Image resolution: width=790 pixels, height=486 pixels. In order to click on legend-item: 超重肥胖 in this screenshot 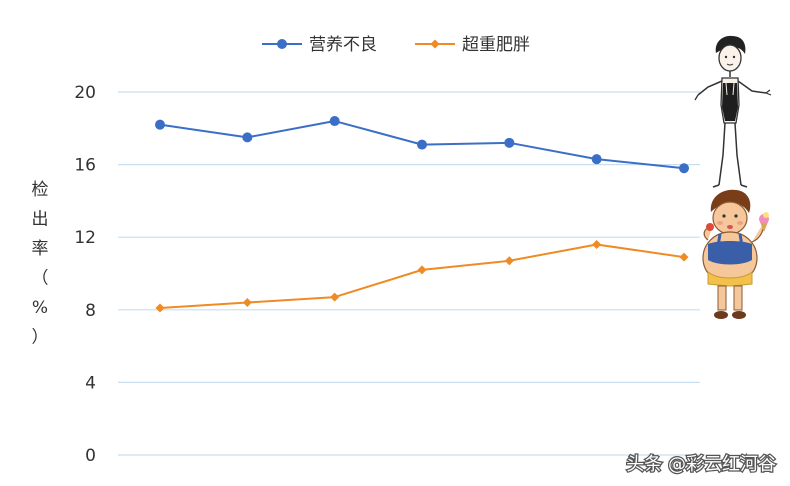, I will do `click(472, 45)`.